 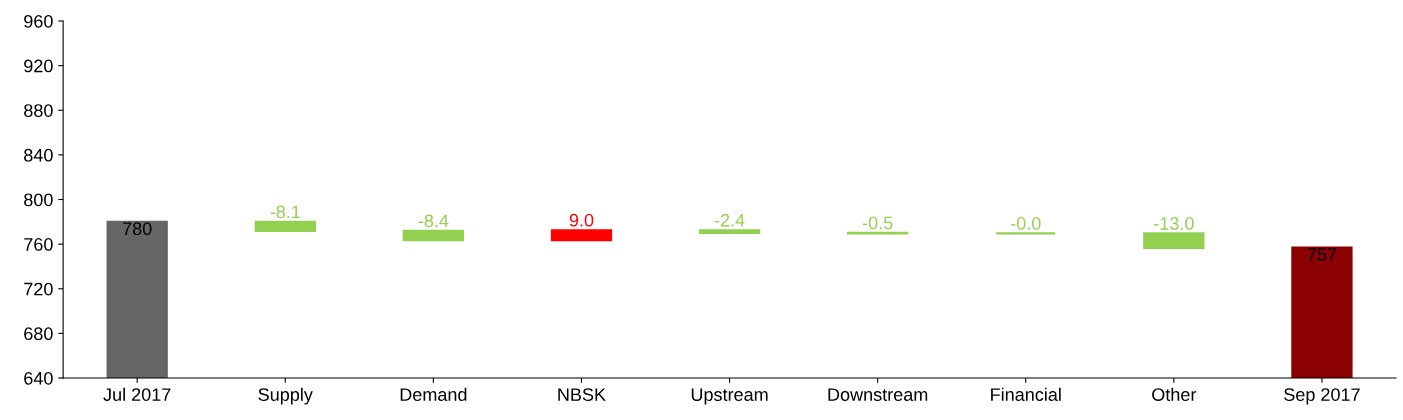 I want to click on y-tick-label: 840, so click(x=38, y=155).